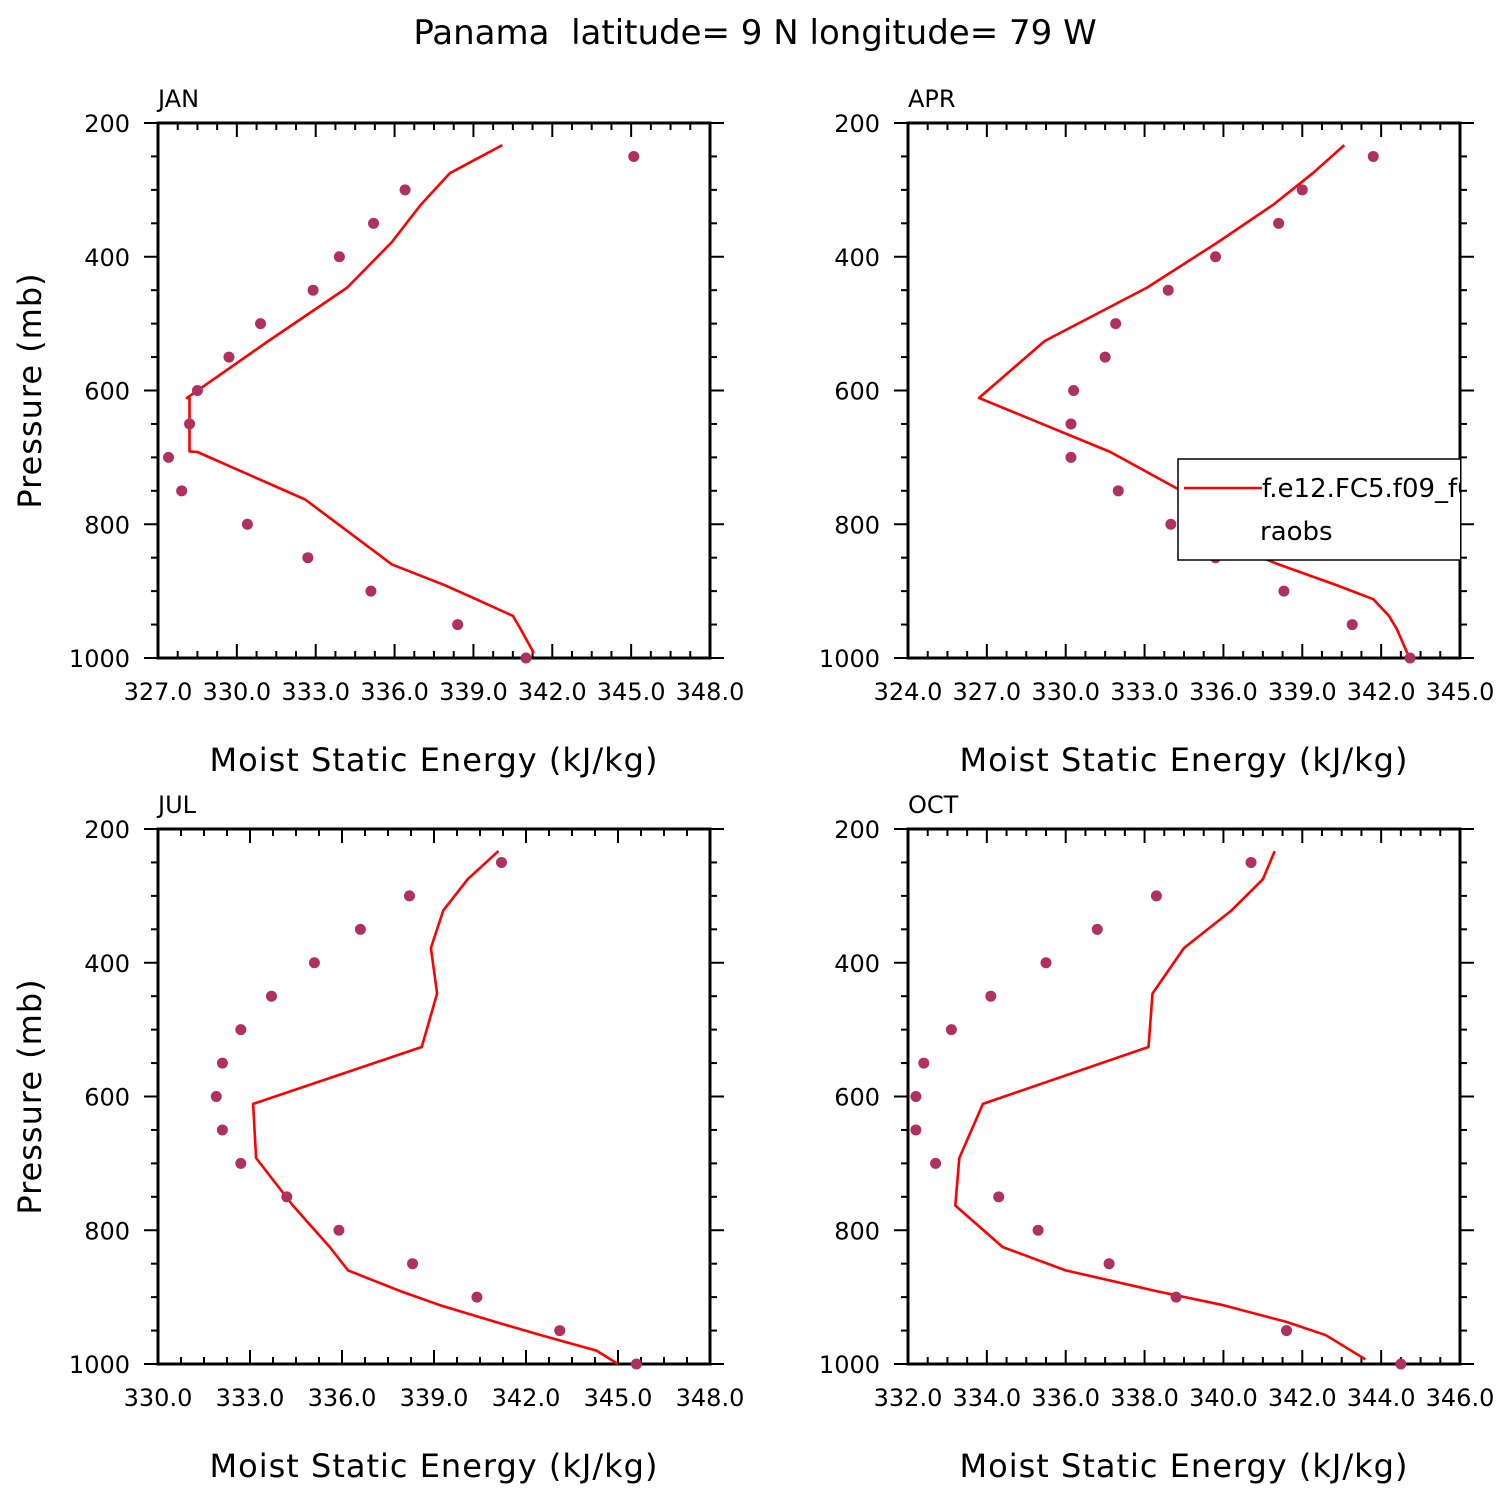  I want to click on x-tick-label: 327.0, so click(158, 692).